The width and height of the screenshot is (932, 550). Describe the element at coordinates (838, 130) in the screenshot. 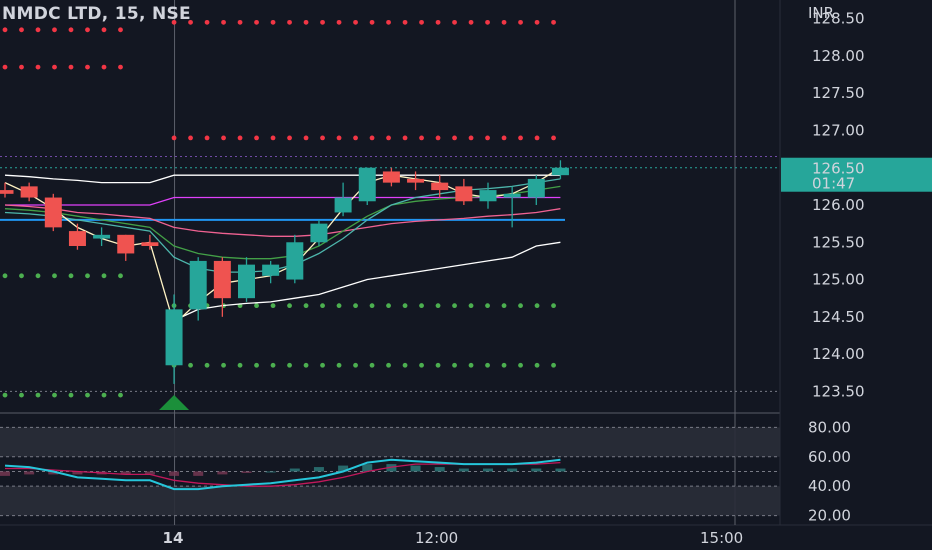

I see `price-tick-label: 127.00` at that location.